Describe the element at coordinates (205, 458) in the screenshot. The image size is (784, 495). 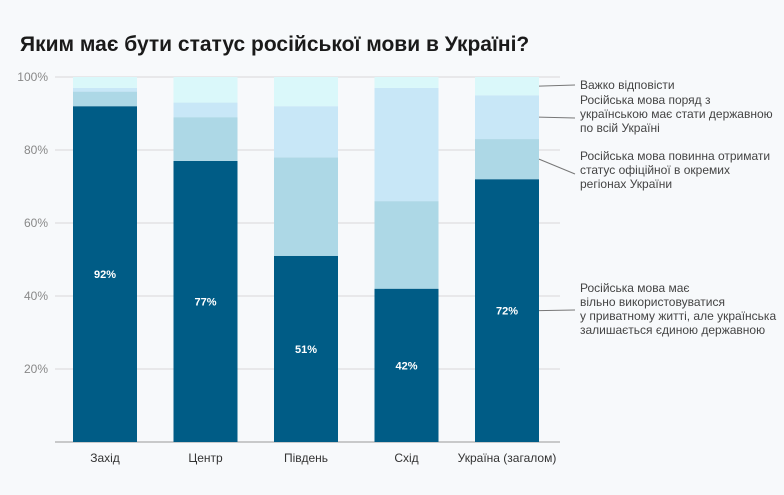
I see `x-tick-label: Центр` at that location.